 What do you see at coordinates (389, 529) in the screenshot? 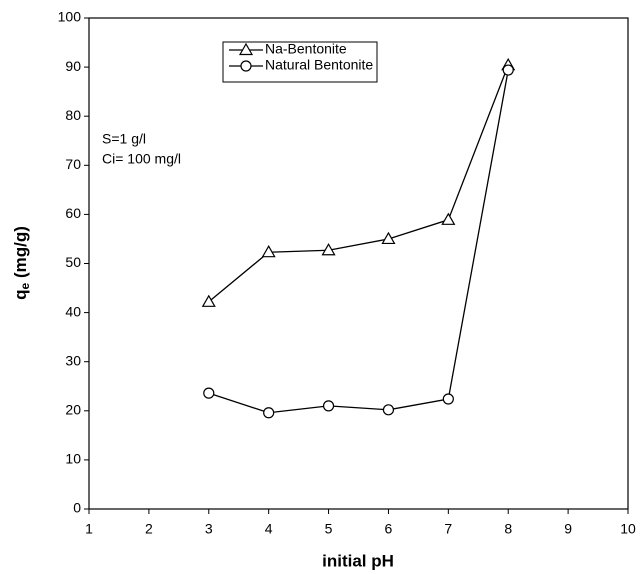
I see `x-tick-label: 6` at bounding box center [389, 529].